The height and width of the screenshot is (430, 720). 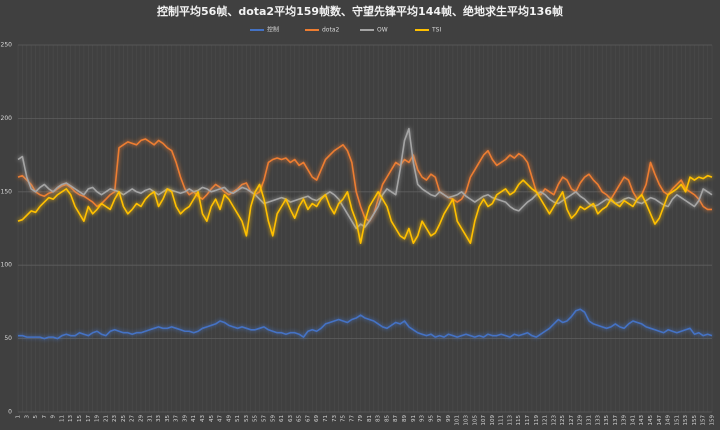 I want to click on x-tick-label: 29, so click(x=141, y=418).